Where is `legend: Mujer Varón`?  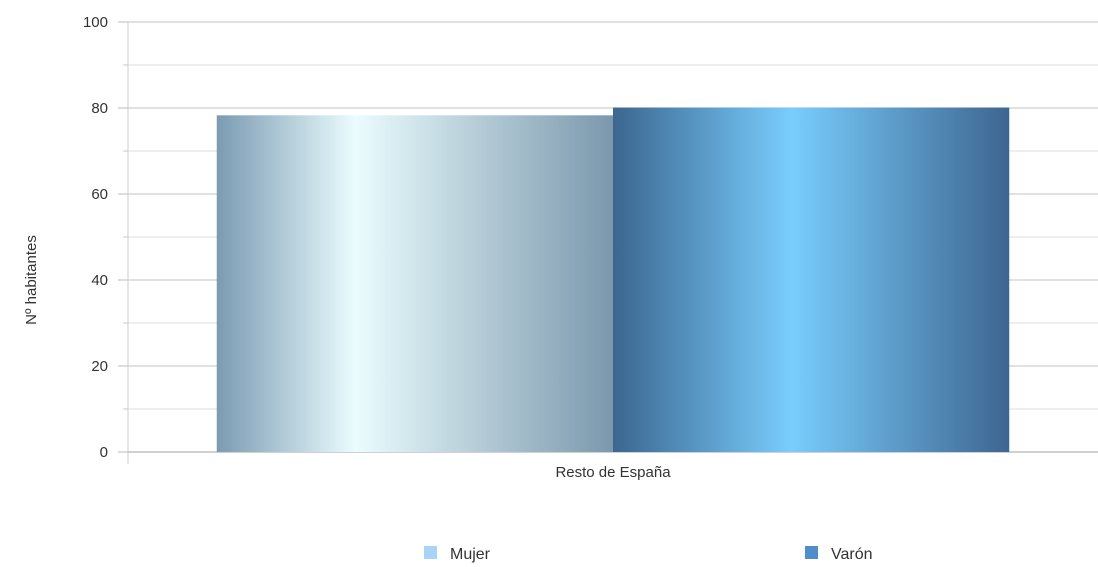
legend: Mujer Varón is located at coordinates (648, 554).